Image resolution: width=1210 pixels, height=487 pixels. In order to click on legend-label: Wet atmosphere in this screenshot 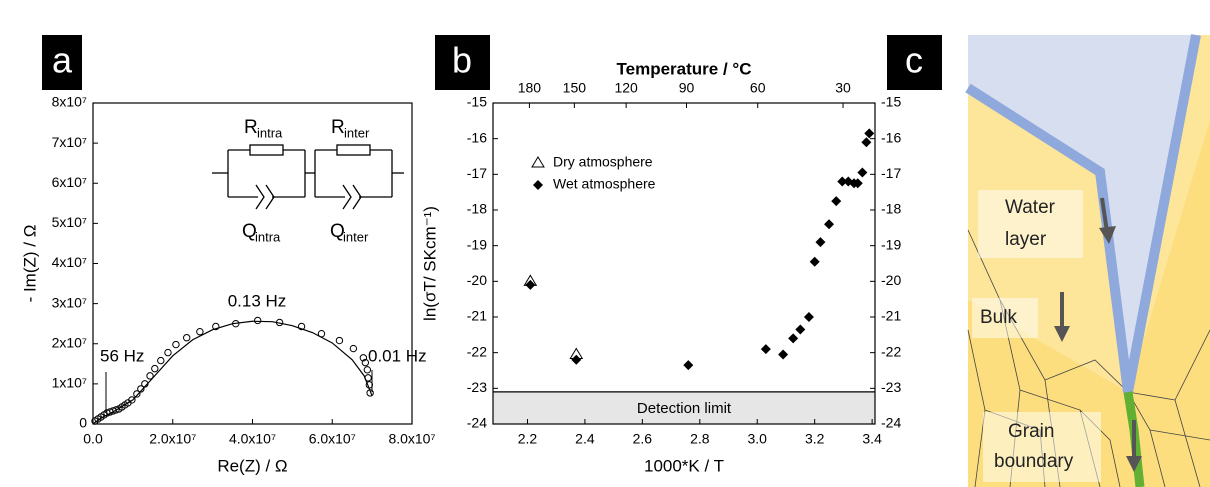, I will do `click(604, 184)`.